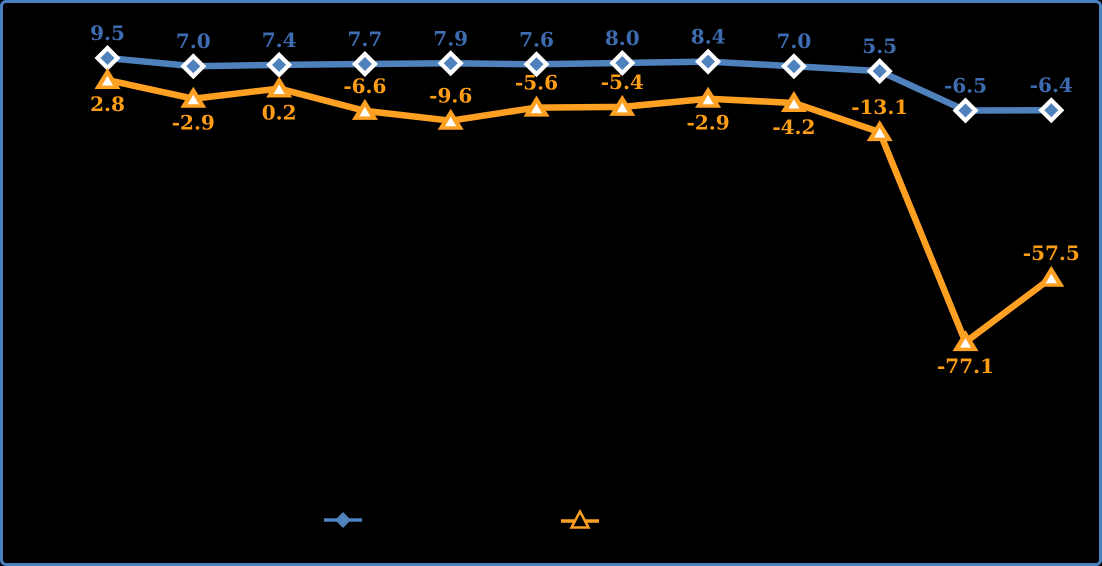 The width and height of the screenshot is (1102, 566). I want to click on series-1-data-label: 8.0, so click(622, 38).